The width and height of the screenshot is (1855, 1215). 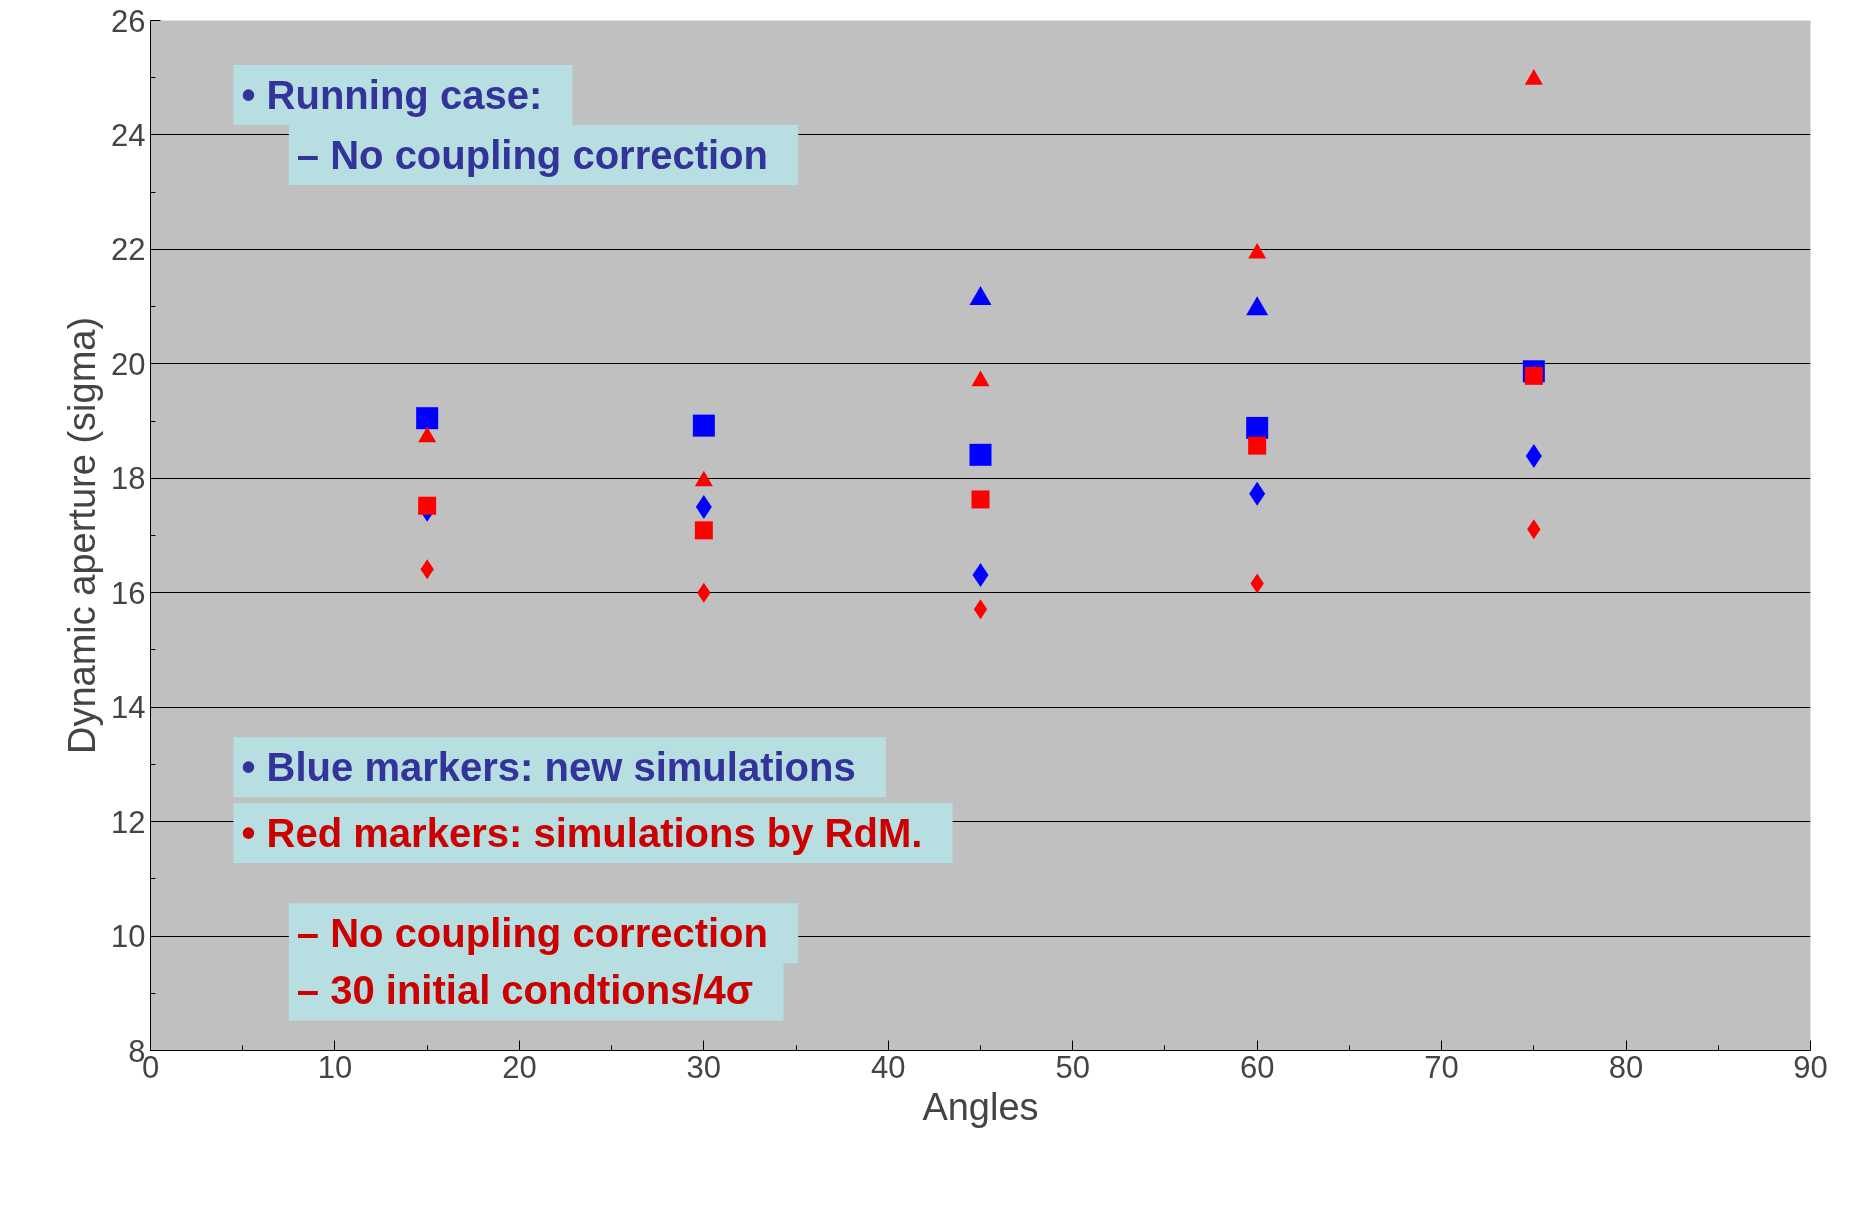 What do you see at coordinates (82, 535) in the screenshot?
I see `y-axis-title: Dynamic aperture (sigma)` at bounding box center [82, 535].